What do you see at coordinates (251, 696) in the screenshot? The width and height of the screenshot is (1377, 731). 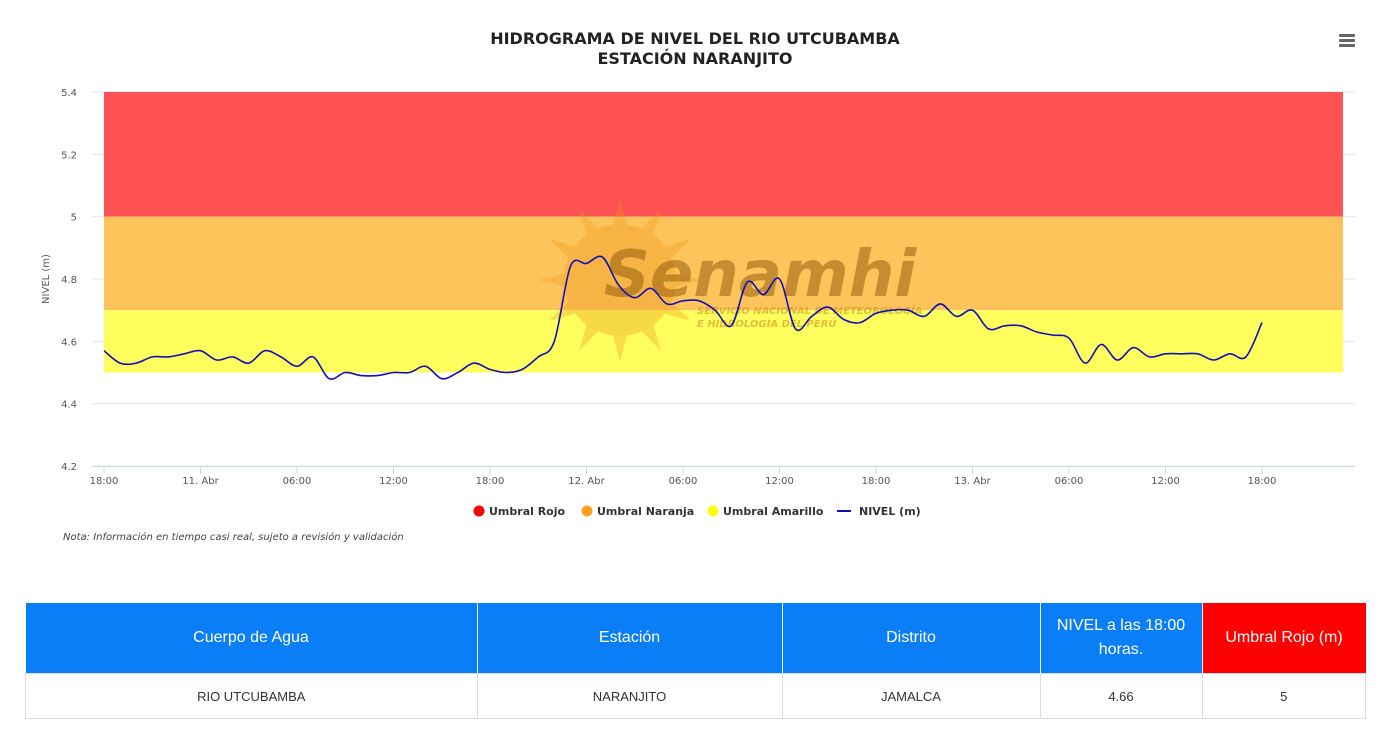 I see `cell-cuerpo-de-agua: RIO UTCUBAMBA` at bounding box center [251, 696].